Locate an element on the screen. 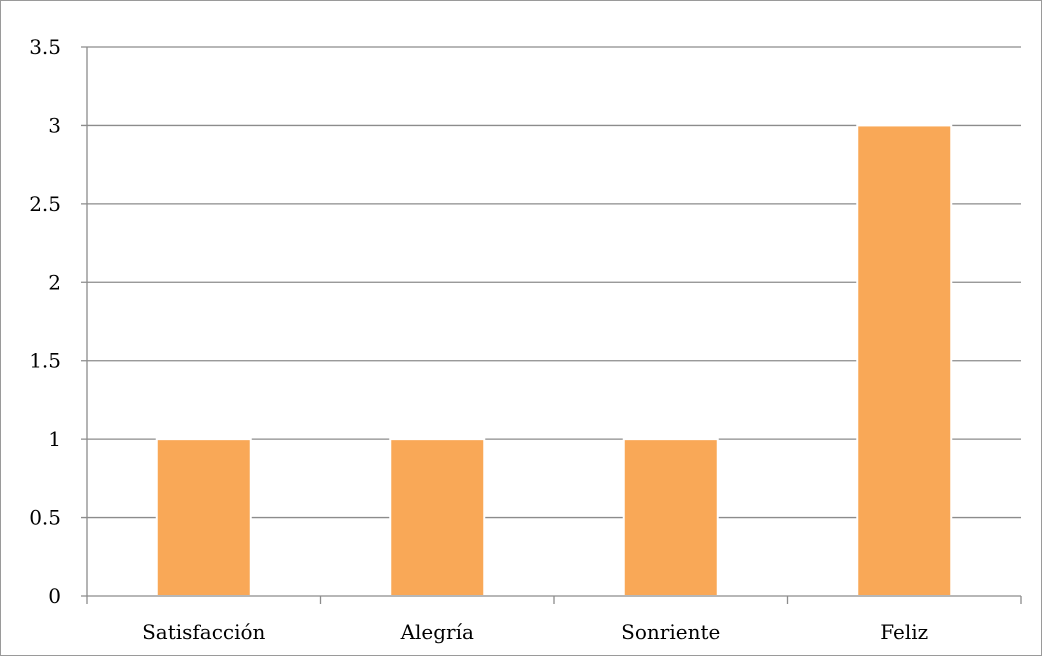 The image size is (1042, 656). y-tick-label: 3 is located at coordinates (54, 125).